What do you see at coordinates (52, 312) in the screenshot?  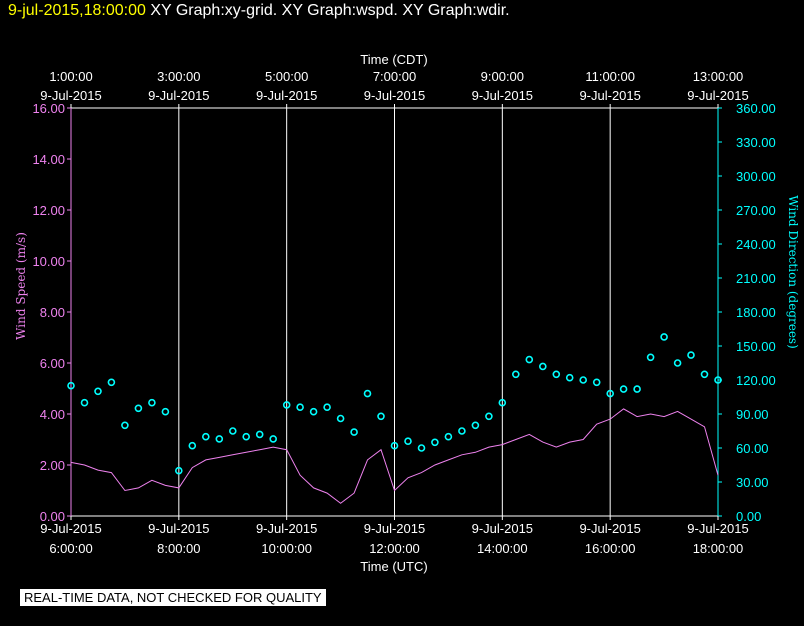 I see `left-tick-label: 8.00` at bounding box center [52, 312].